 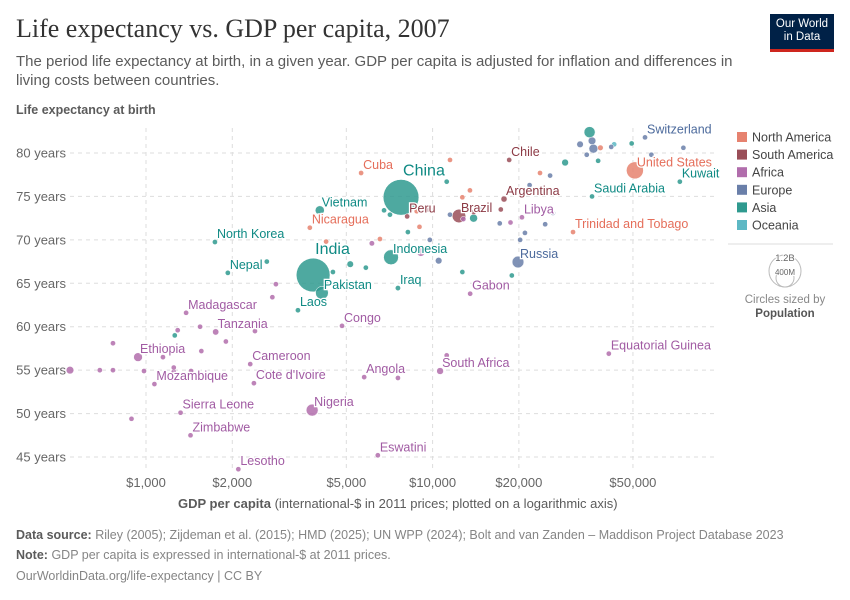 I want to click on point-label: Madagascar, so click(x=222, y=305).